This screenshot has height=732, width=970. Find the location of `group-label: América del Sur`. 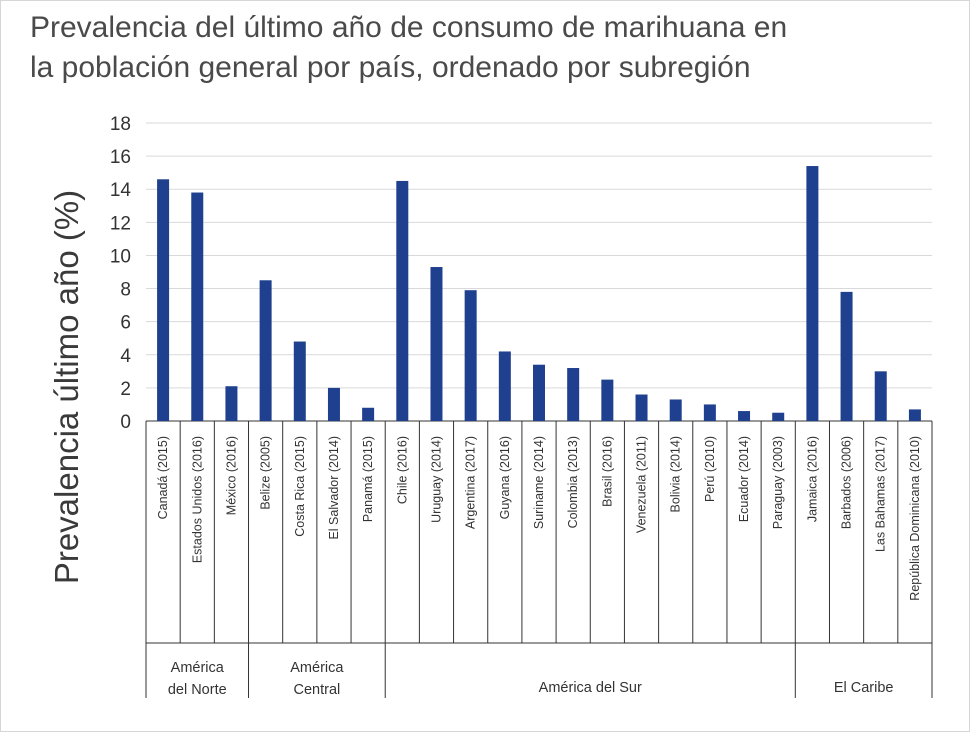

group-label: América del Sur is located at coordinates (590, 688).